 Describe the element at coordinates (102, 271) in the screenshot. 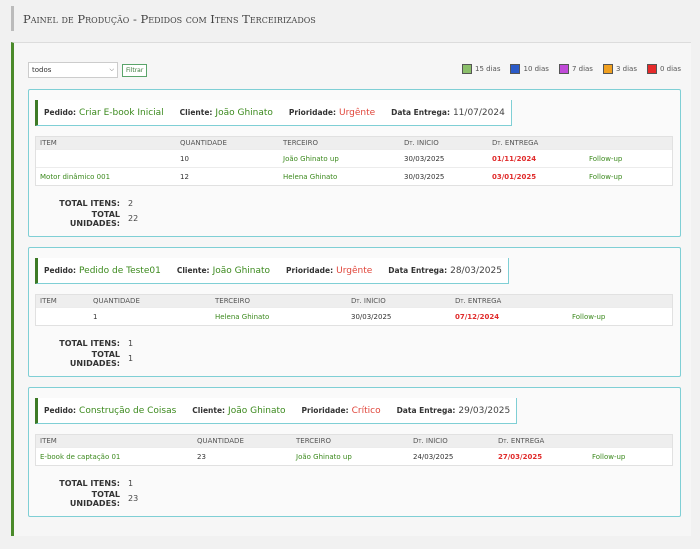

I see `order-field-pedido: Pedido: Pedido de Teste01` at that location.